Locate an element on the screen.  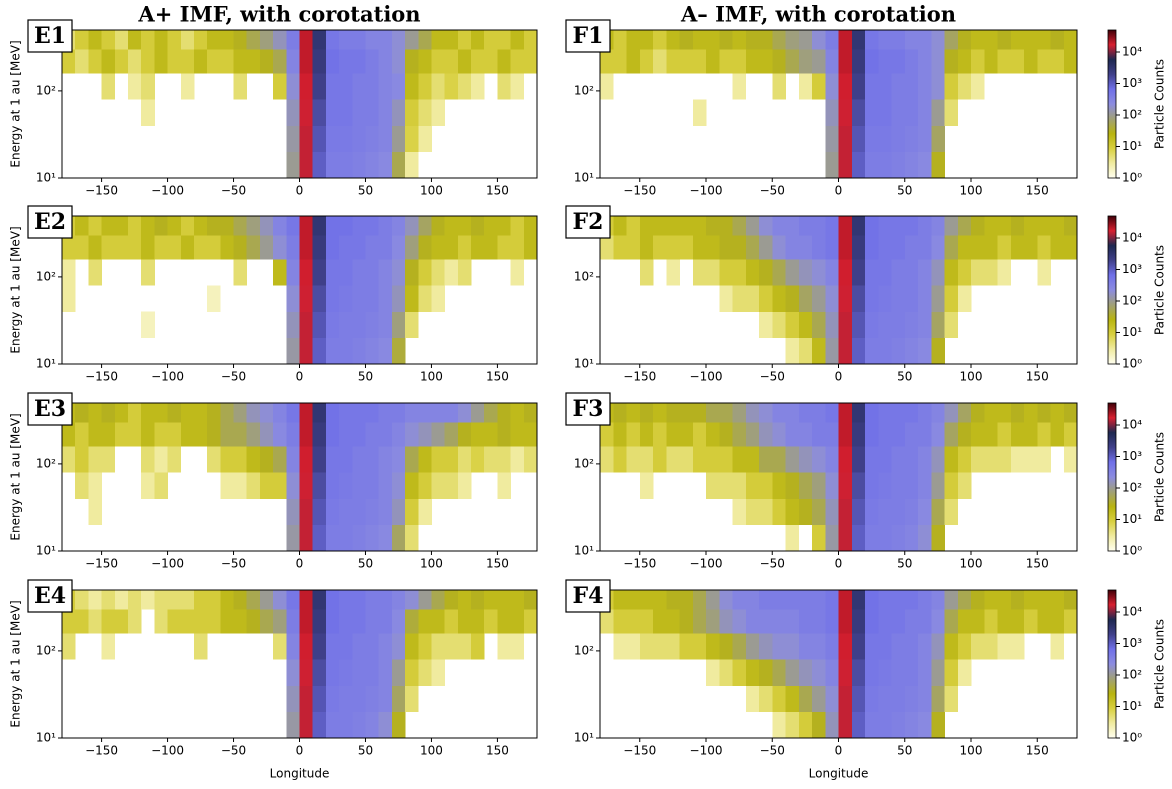
y-tick-label: 10¹ is located at coordinates (46, 738).